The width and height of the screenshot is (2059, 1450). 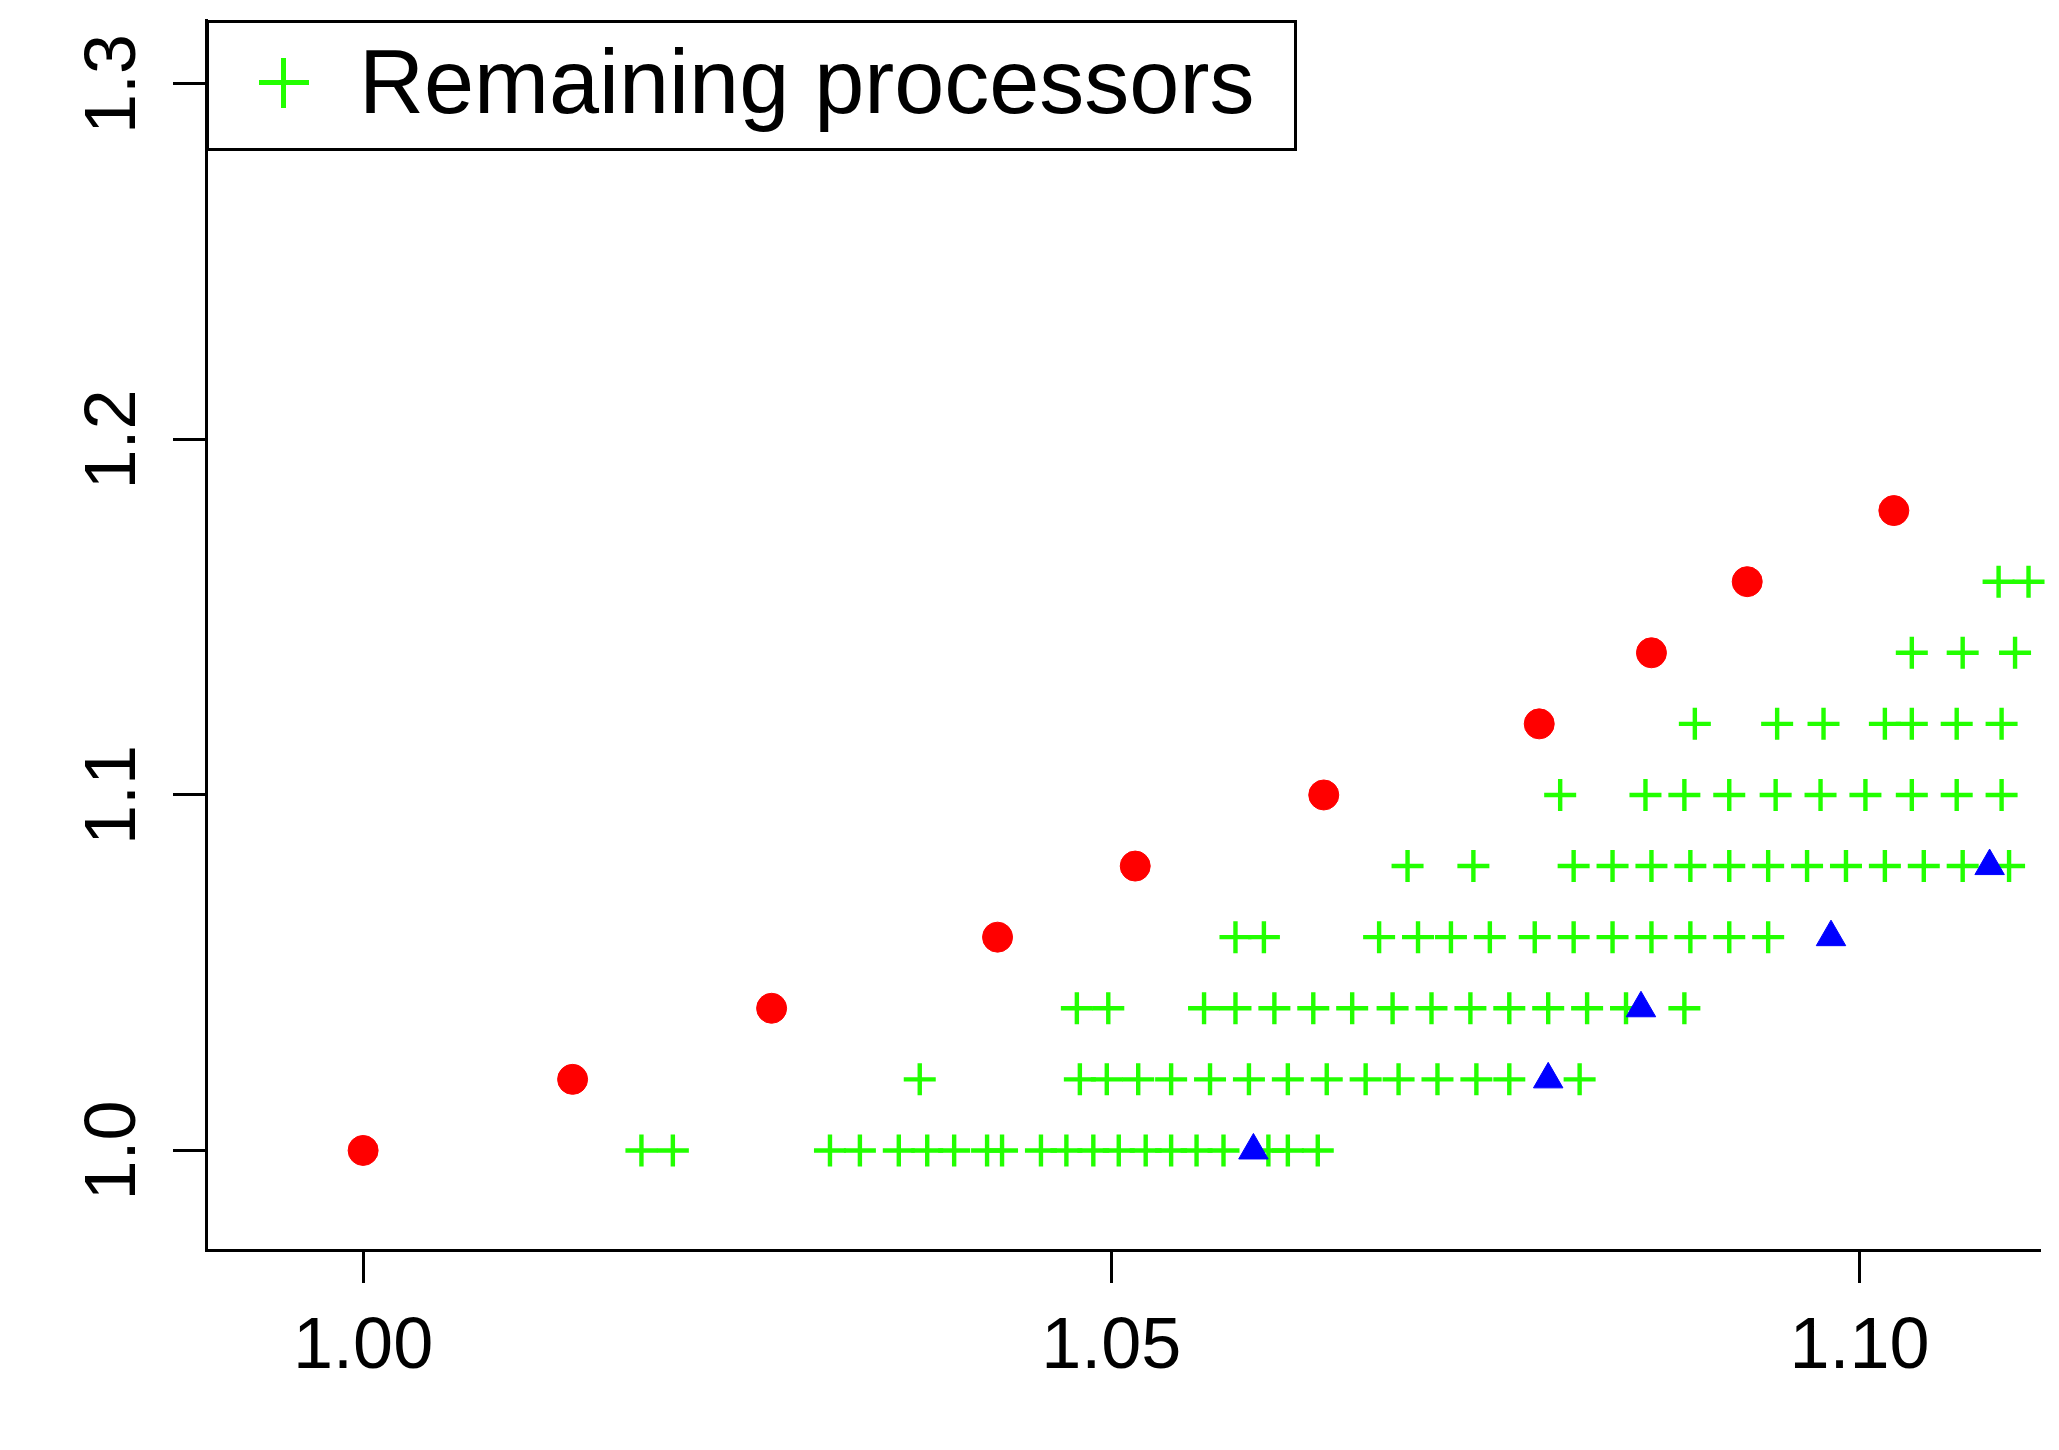 What do you see at coordinates (807, 82) in the screenshot?
I see `legend-label: Remaining processors` at bounding box center [807, 82].